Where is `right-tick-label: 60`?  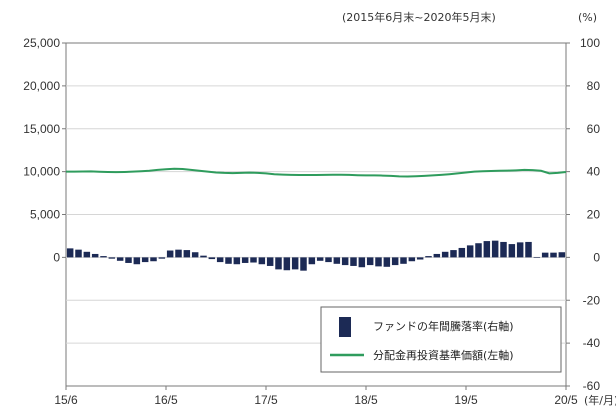
right-tick-label: 60 is located at coordinates (594, 129).